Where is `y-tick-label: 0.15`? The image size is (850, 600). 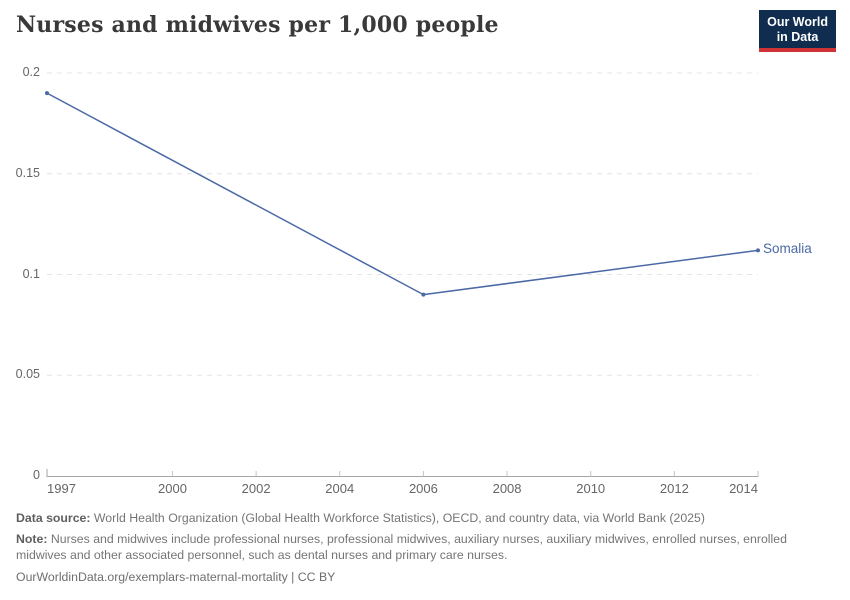 y-tick-label: 0.15 is located at coordinates (27, 172).